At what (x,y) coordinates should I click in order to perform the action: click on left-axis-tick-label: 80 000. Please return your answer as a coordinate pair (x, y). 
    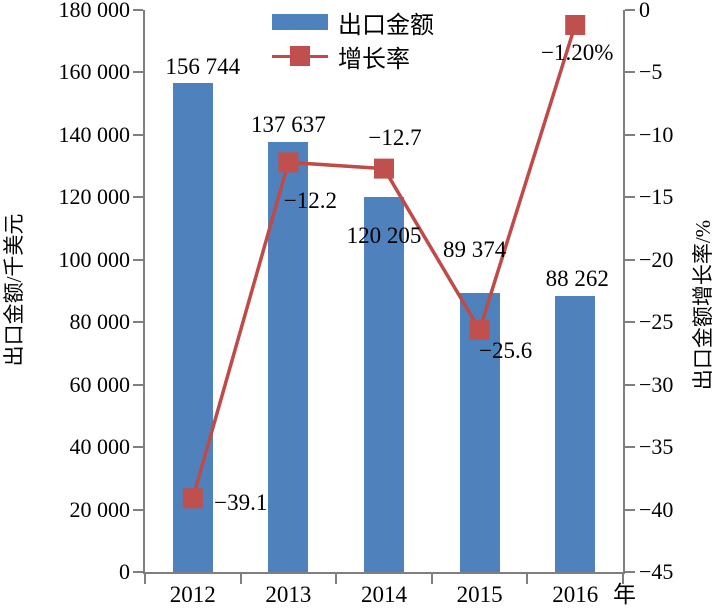
    Looking at the image, I should click on (100, 322).